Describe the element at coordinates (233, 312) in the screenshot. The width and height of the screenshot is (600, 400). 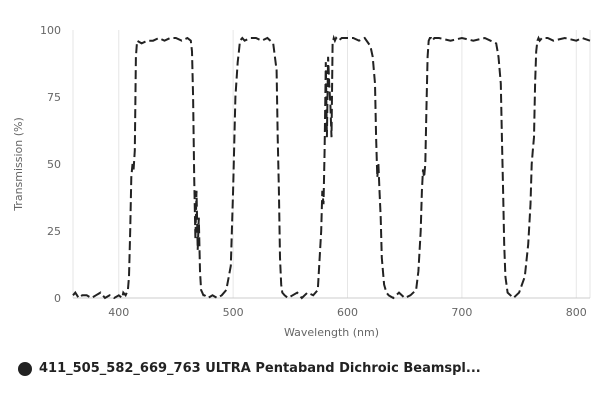
I see `x-tick-label: 500` at that location.